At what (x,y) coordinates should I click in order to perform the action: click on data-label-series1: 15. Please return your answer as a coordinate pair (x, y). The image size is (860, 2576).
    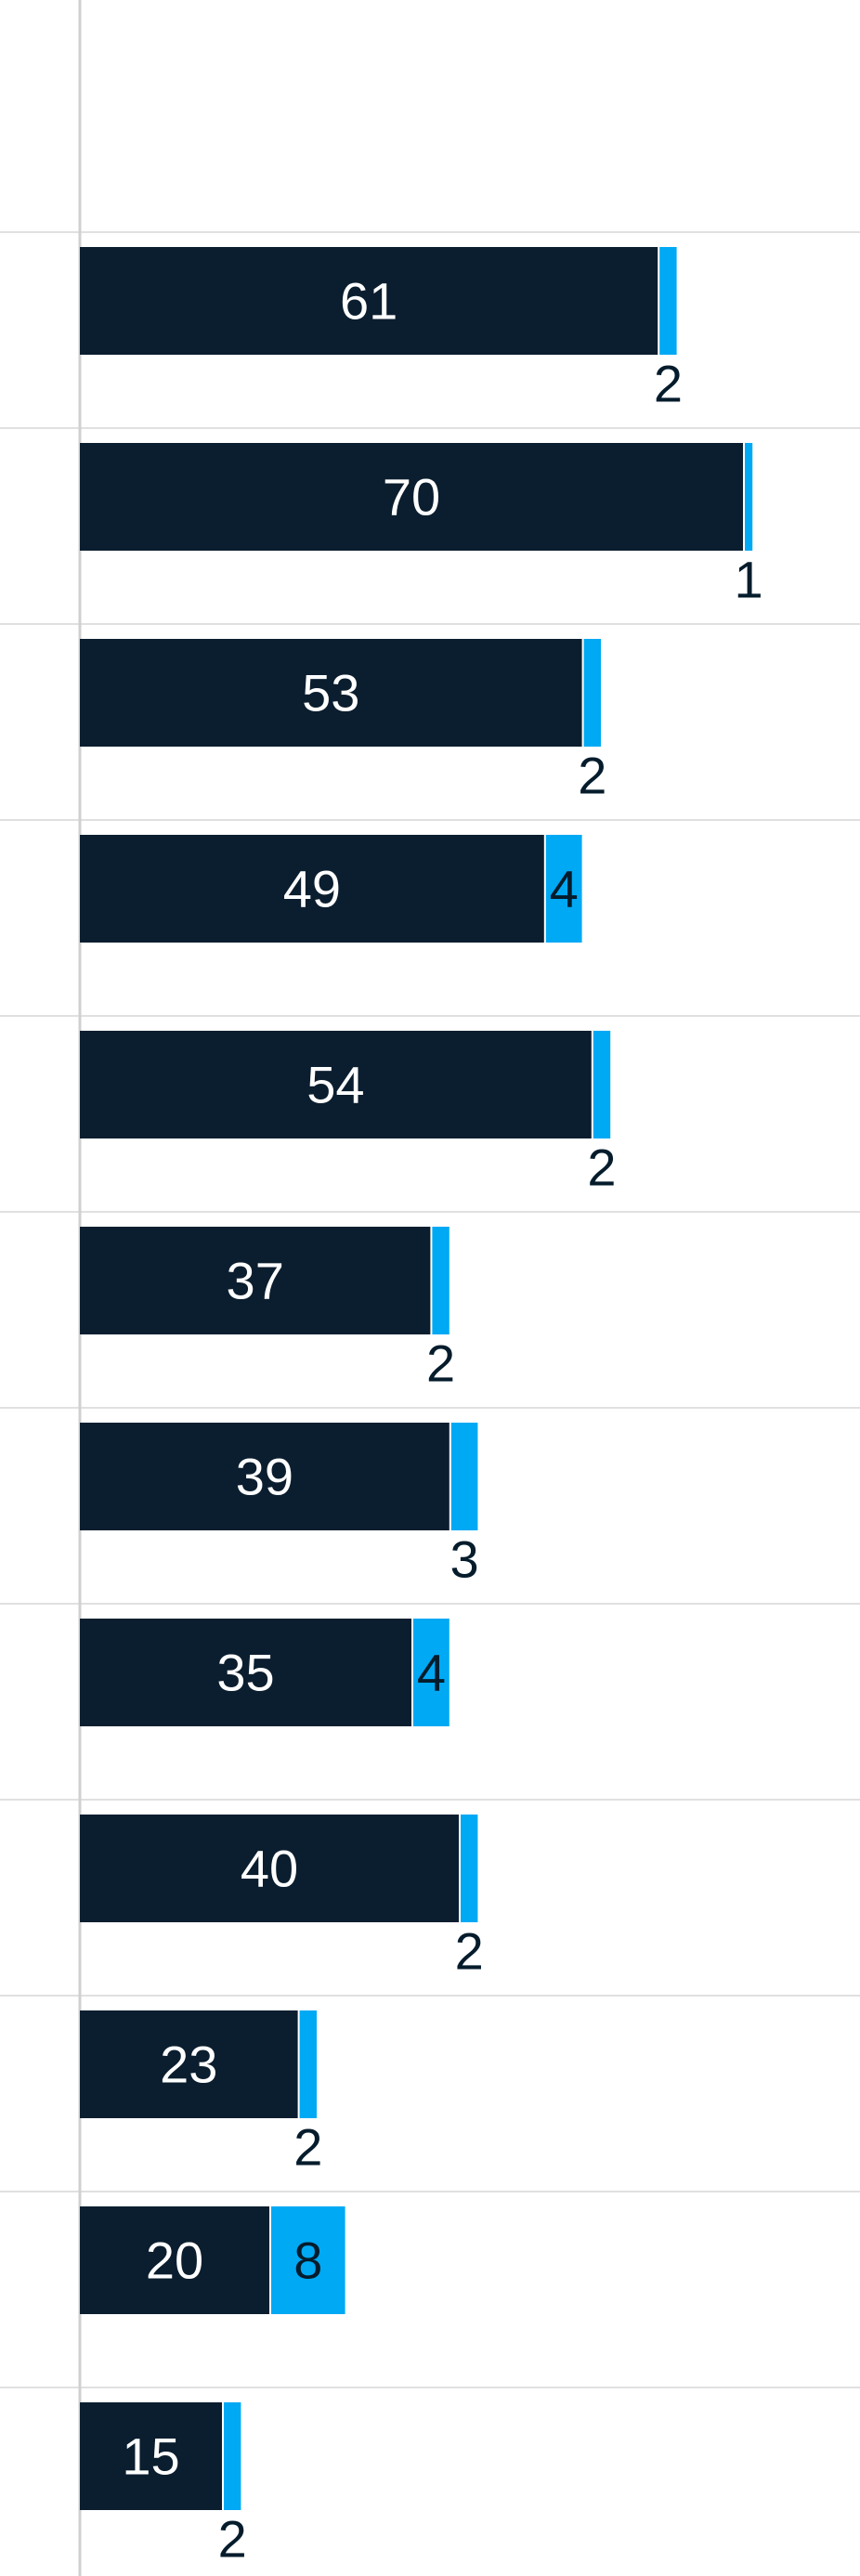
    Looking at the image, I should click on (151, 2456).